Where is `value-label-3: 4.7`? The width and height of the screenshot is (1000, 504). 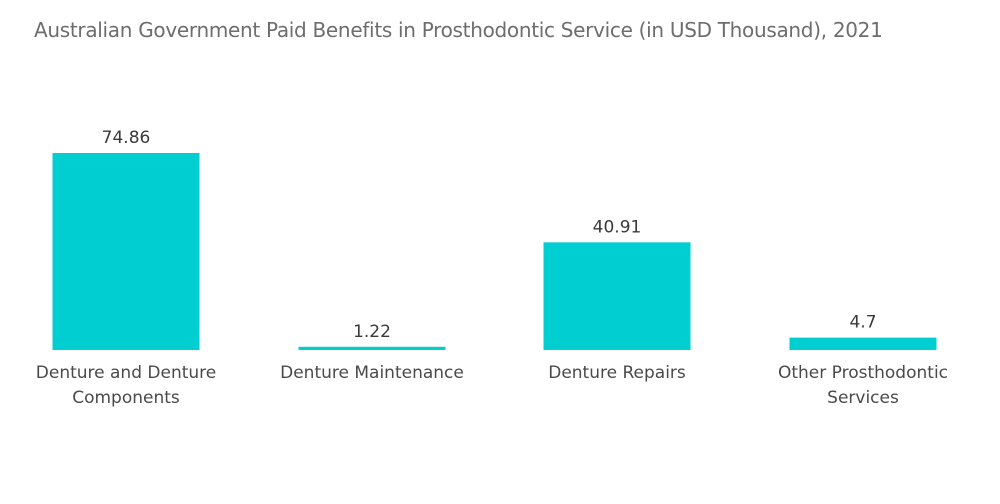 value-label-3: 4.7 is located at coordinates (862, 323).